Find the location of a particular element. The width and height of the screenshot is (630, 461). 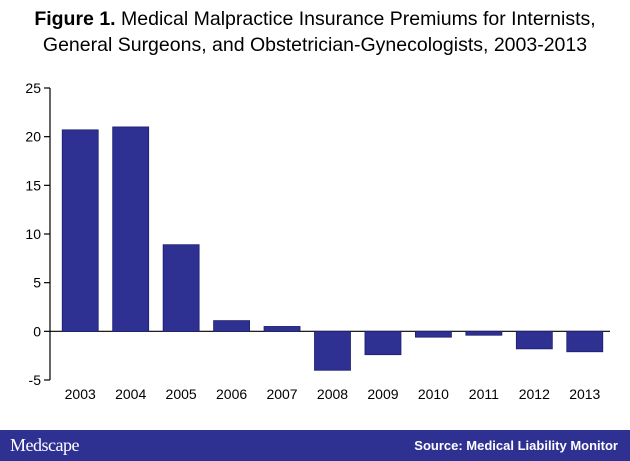

source-credit: Source: Medical Liability Monitor is located at coordinates (516, 445).